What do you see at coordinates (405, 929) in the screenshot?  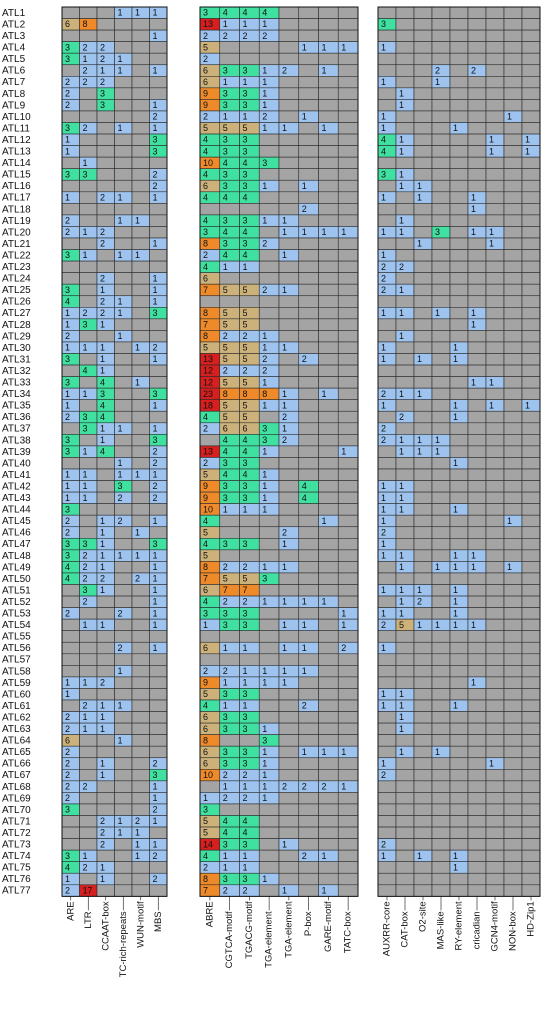 I see `column-label: CAT-box` at bounding box center [405, 929].